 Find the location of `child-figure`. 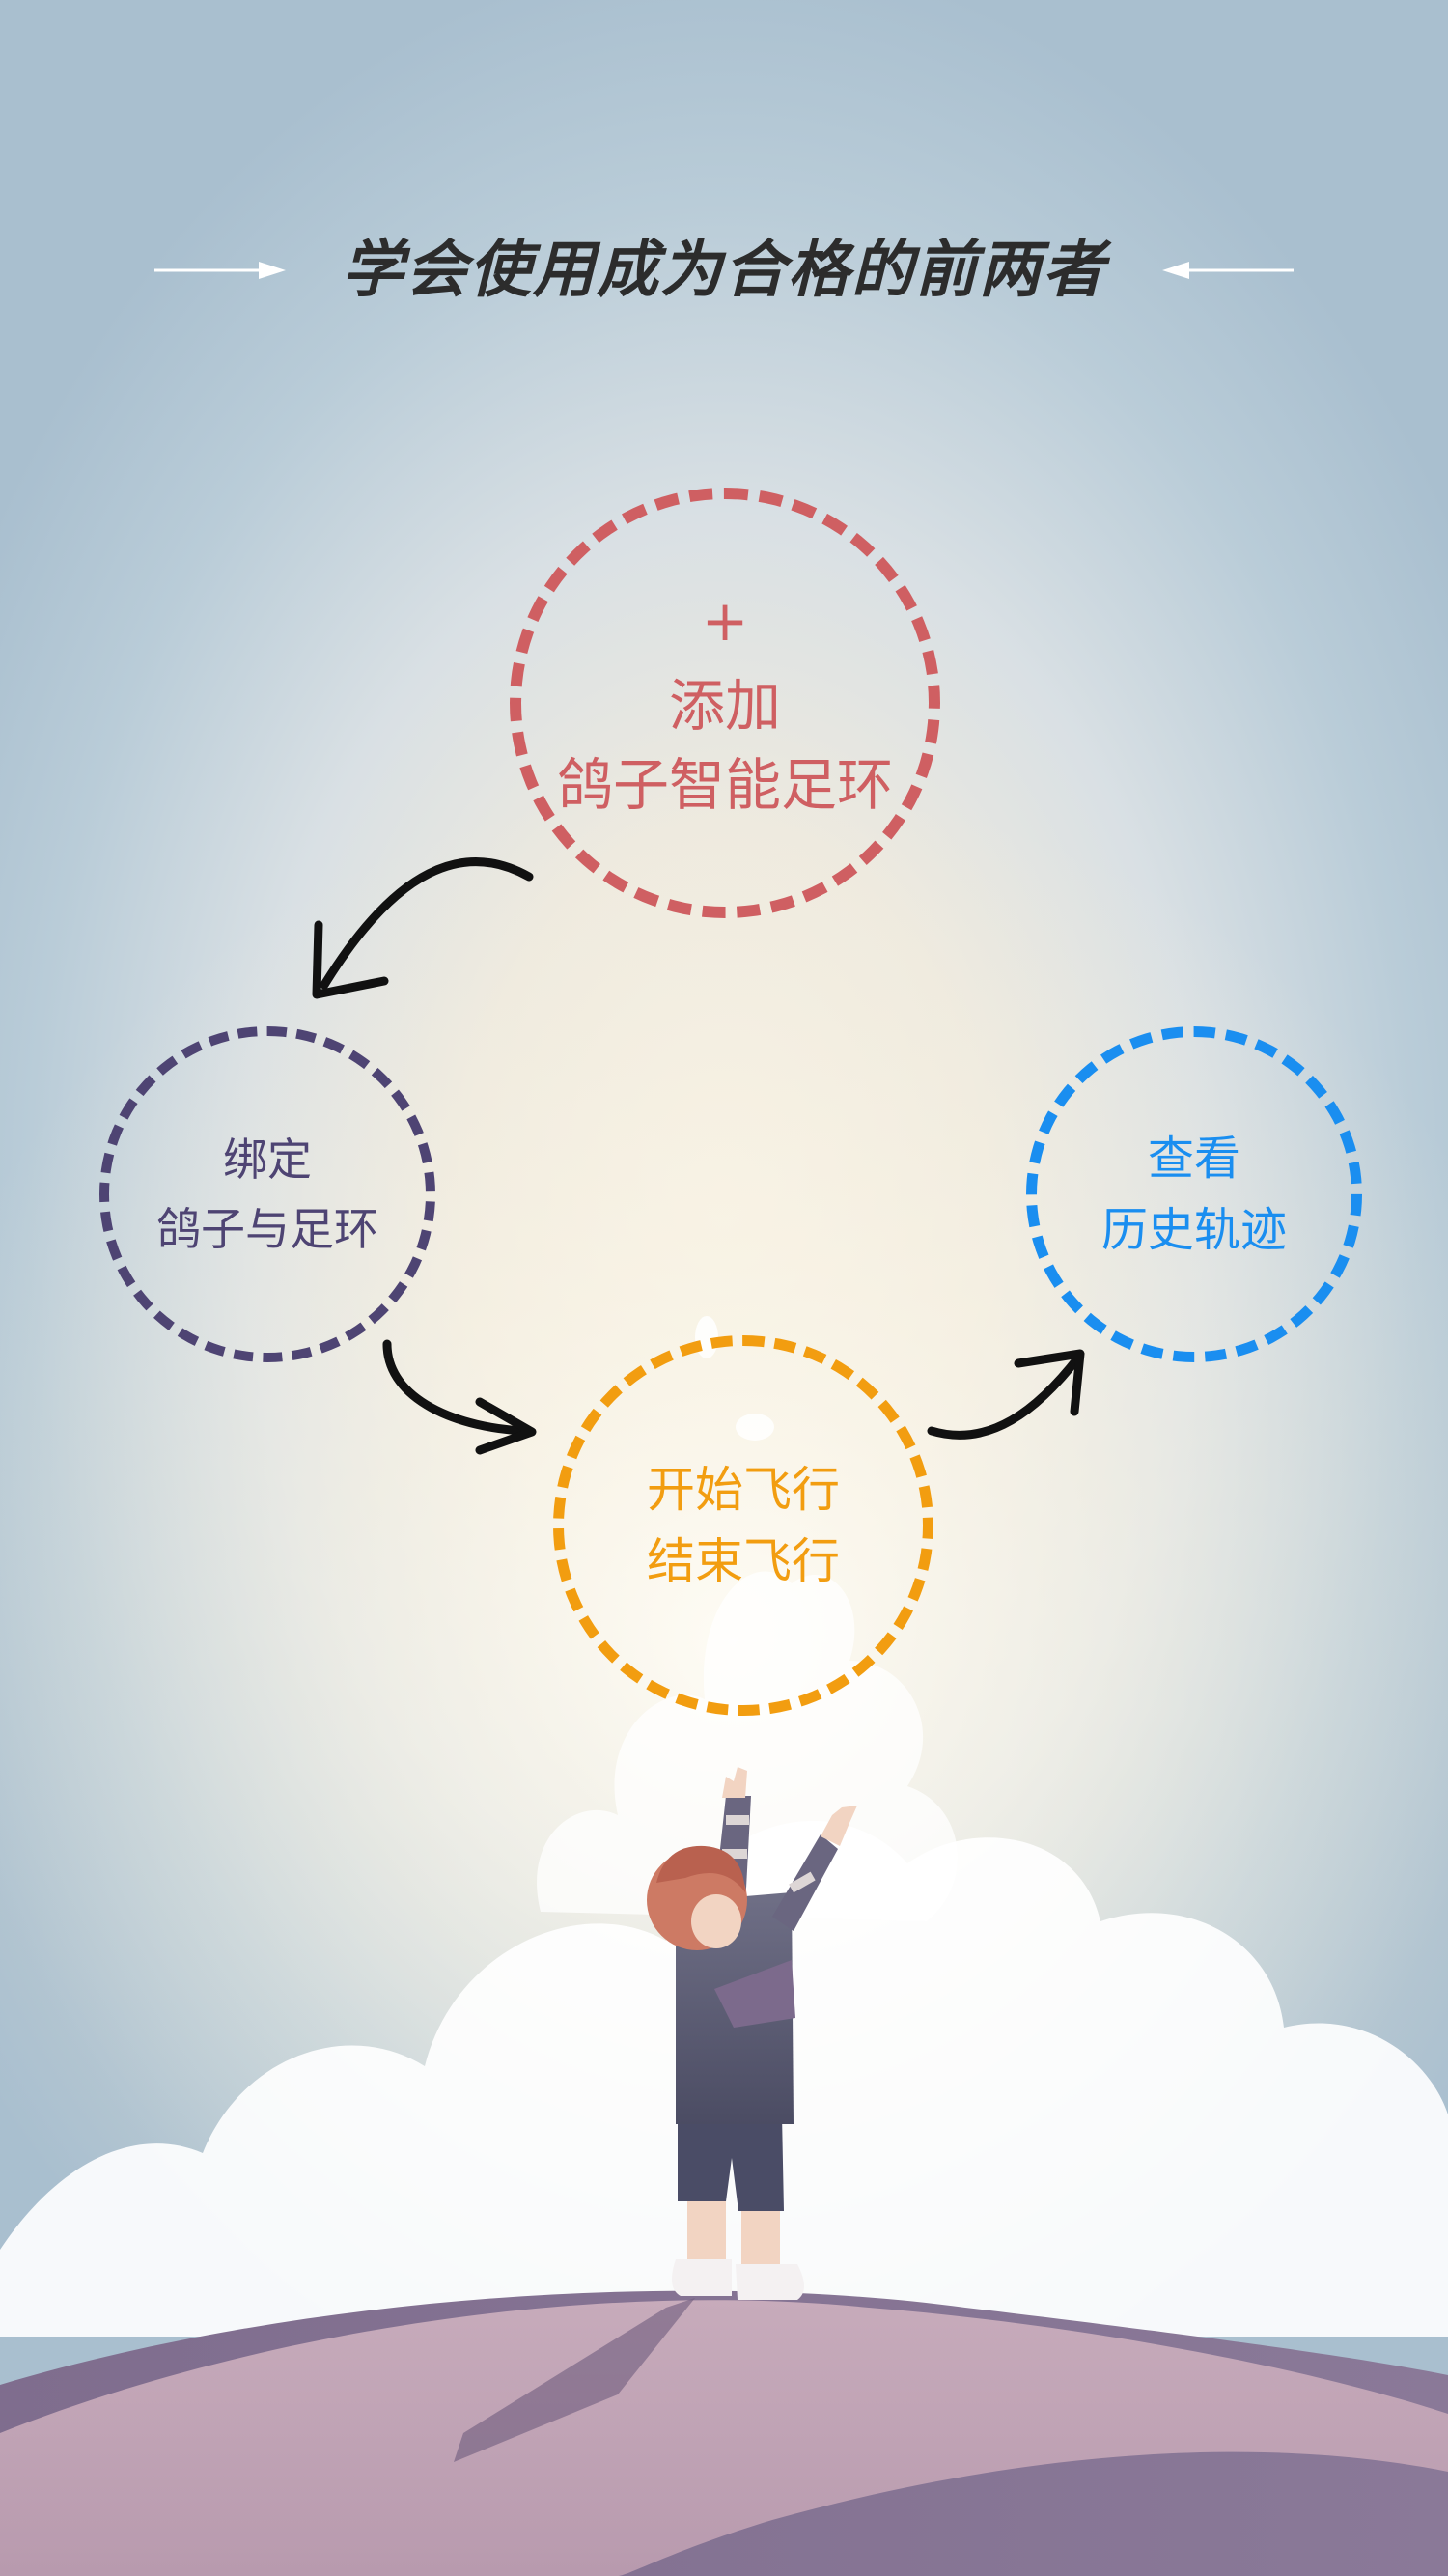

child-figure is located at coordinates (752, 2033).